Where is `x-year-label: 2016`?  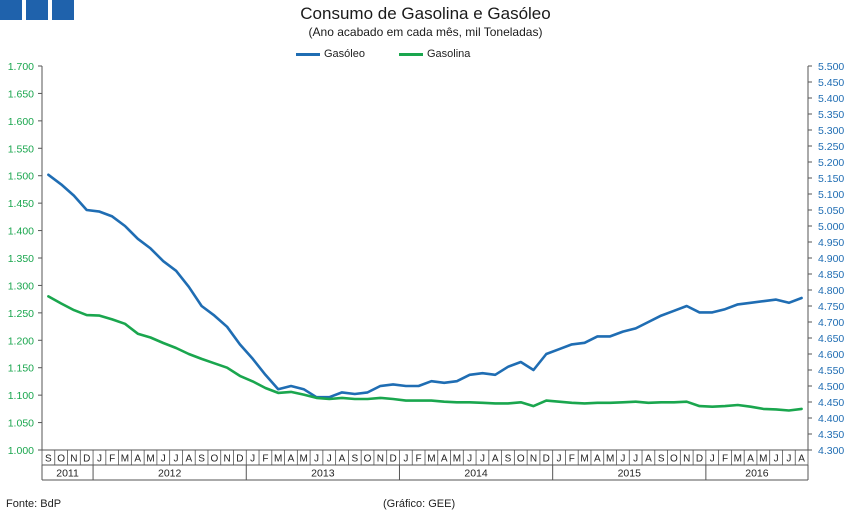 x-year-label: 2016 is located at coordinates (757, 474).